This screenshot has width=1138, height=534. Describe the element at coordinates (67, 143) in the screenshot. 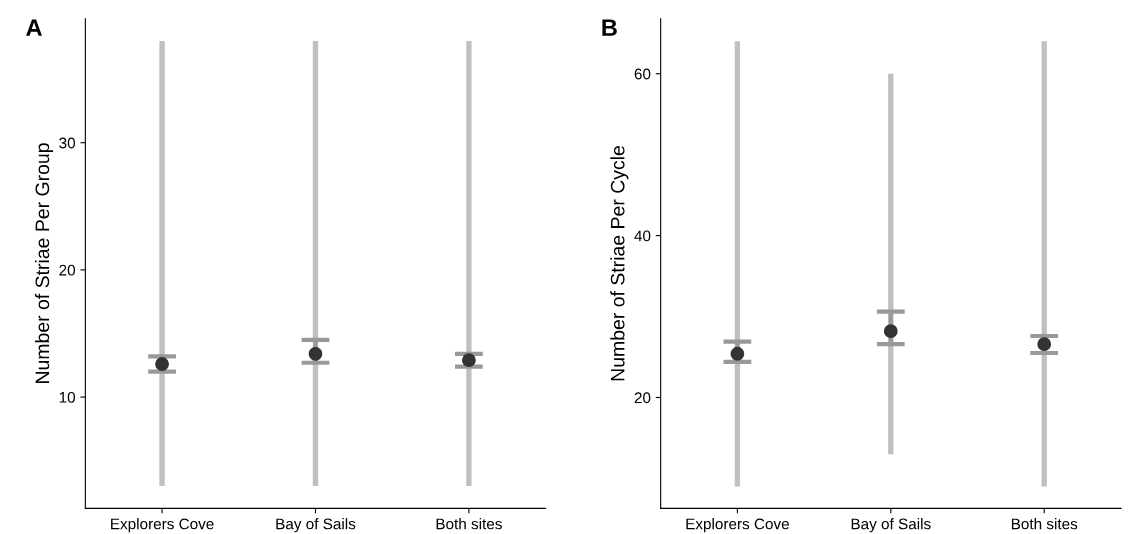

I see `y-tick-label: 30` at that location.